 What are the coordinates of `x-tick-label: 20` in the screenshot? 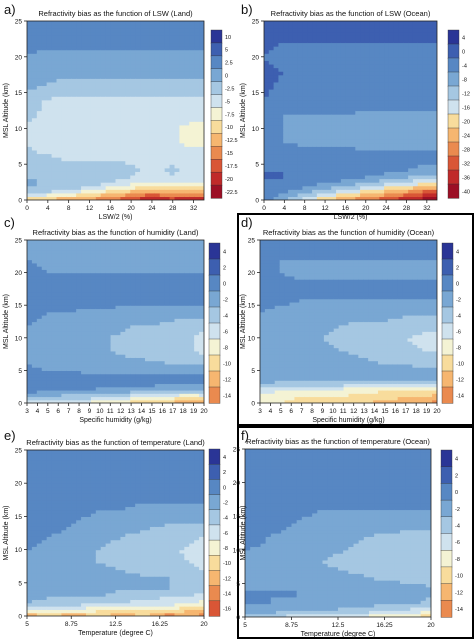 It's located at (366, 208).